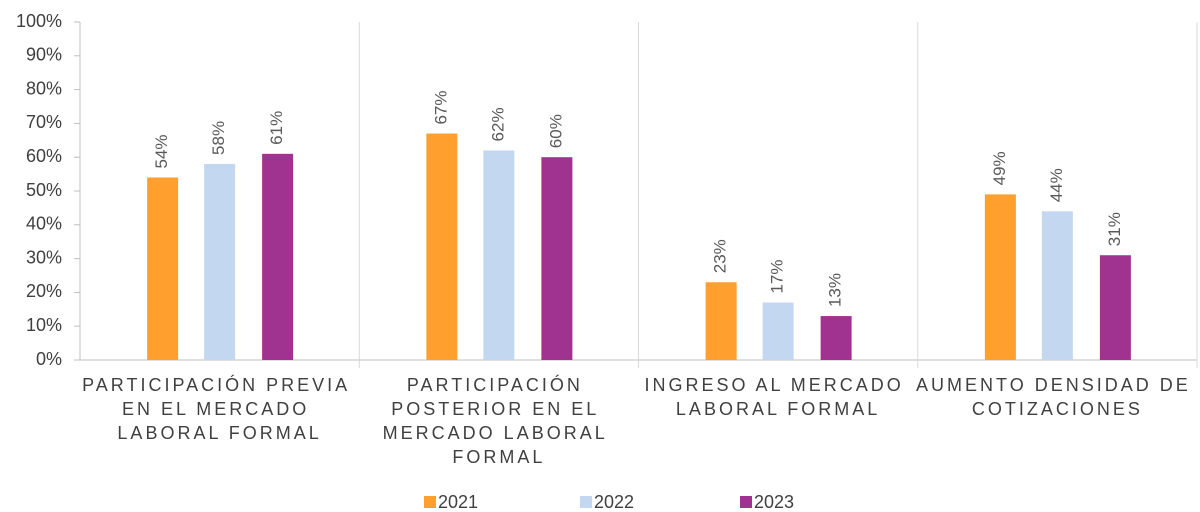 The width and height of the screenshot is (1200, 512). What do you see at coordinates (49, 359) in the screenshot?
I see `y-tick-label: 0%` at bounding box center [49, 359].